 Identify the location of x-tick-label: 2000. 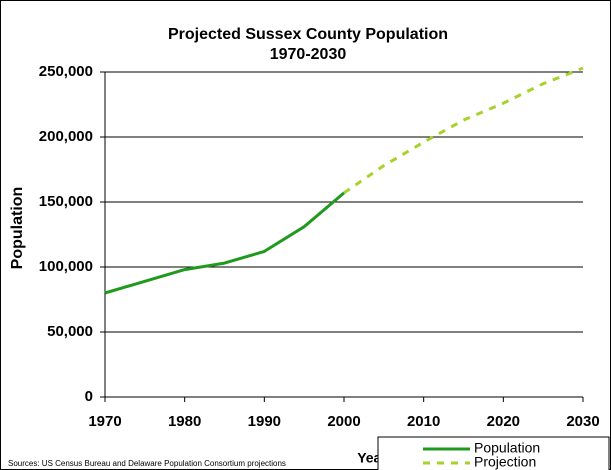
(343, 421).